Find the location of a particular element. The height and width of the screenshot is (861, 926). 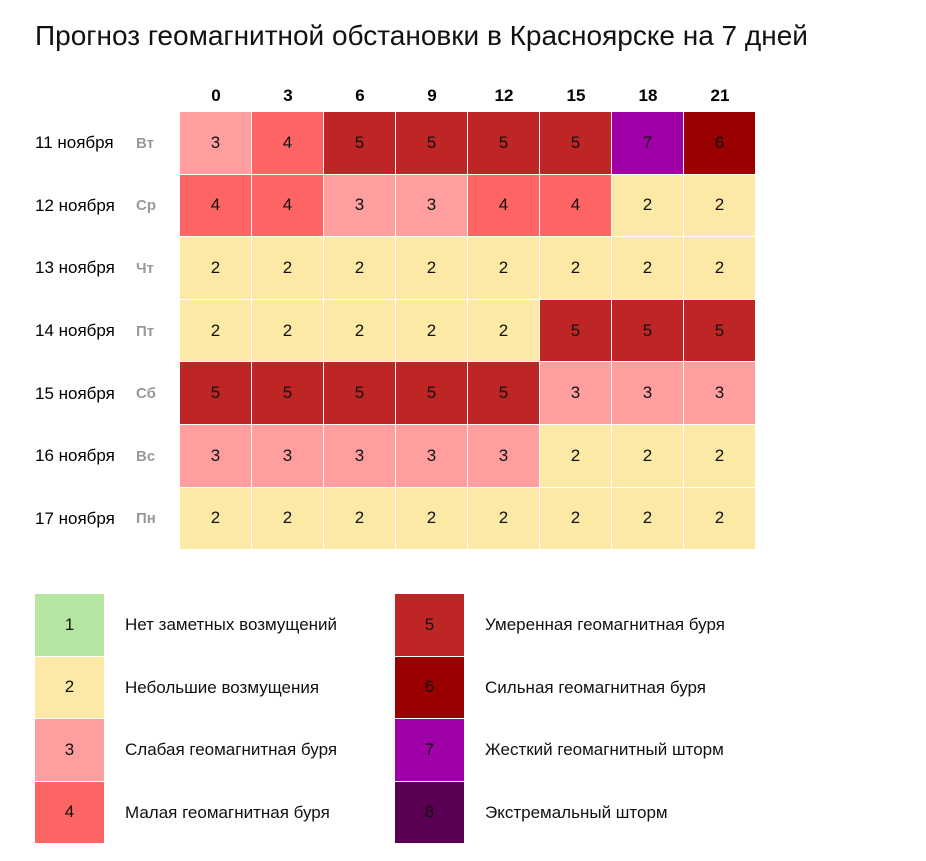

legend-label: Нет заметных возмущений is located at coordinates (231, 625).